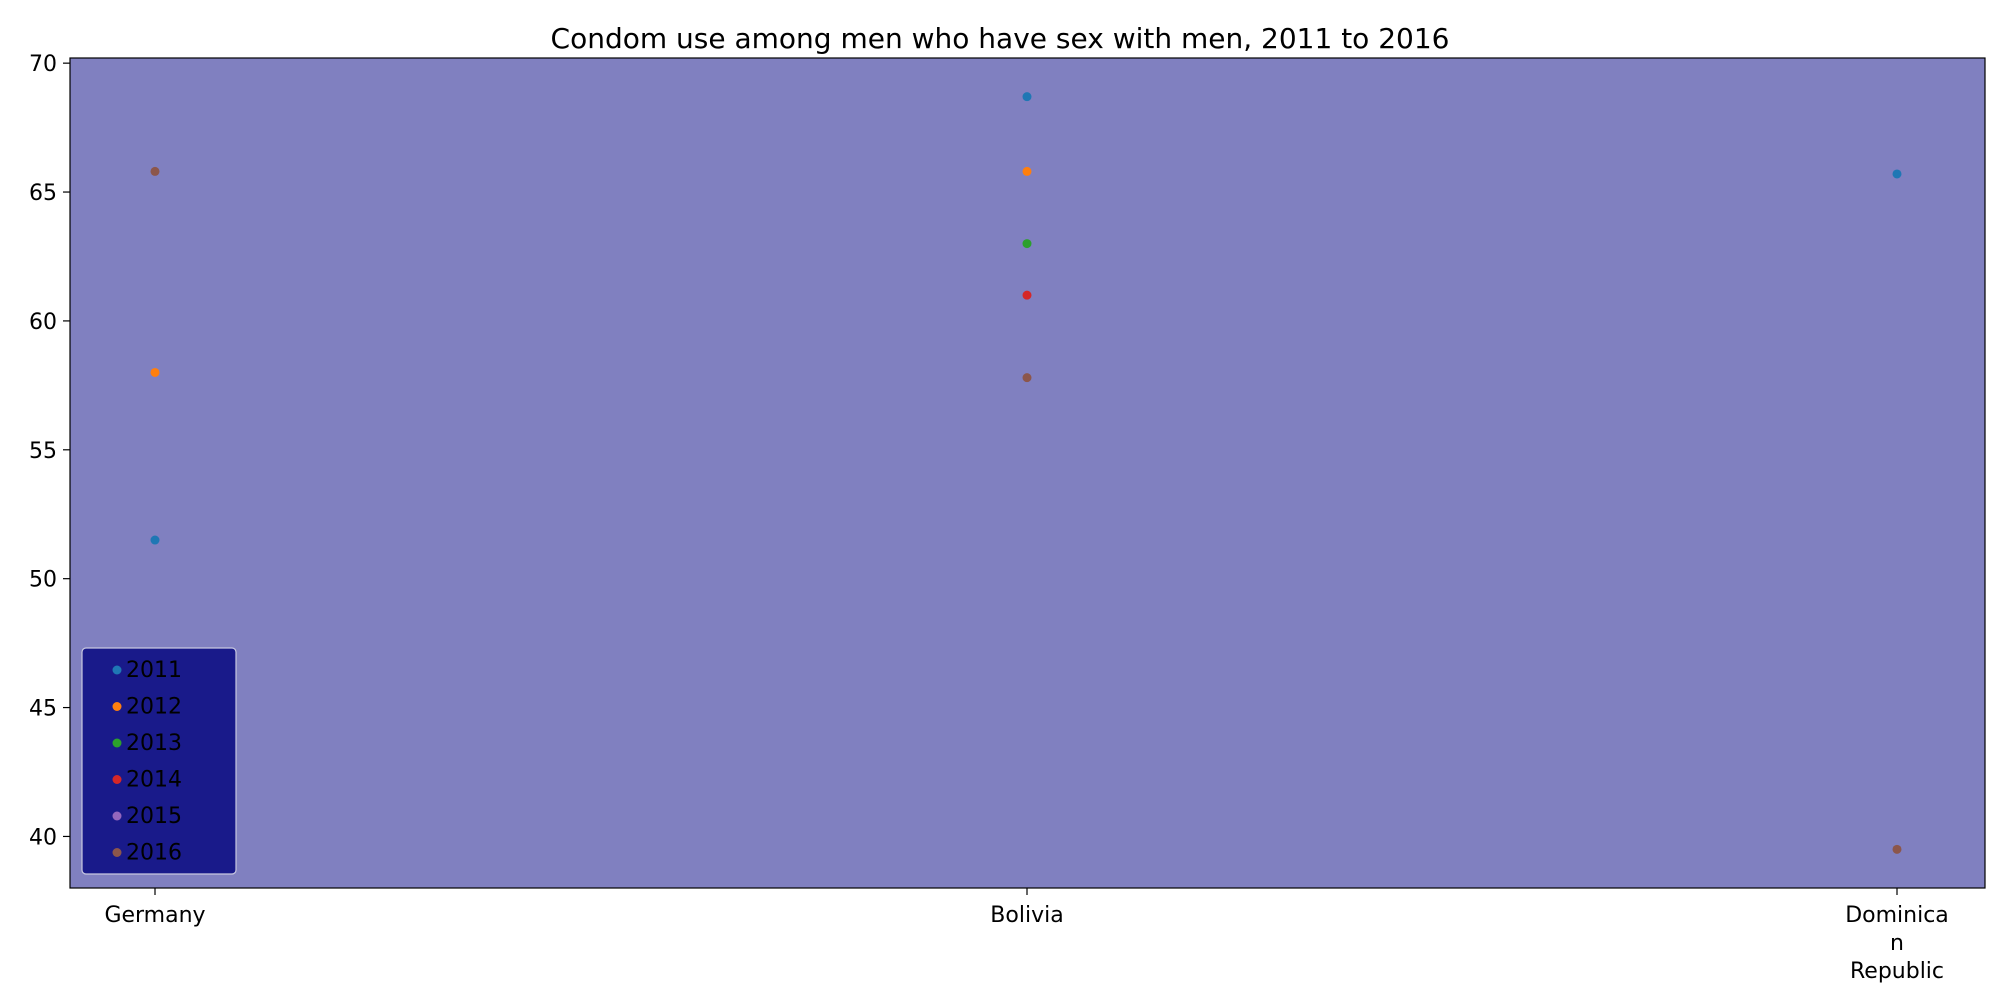  Describe the element at coordinates (117, 670) in the screenshot. I see `legend-marker-2011` at that location.